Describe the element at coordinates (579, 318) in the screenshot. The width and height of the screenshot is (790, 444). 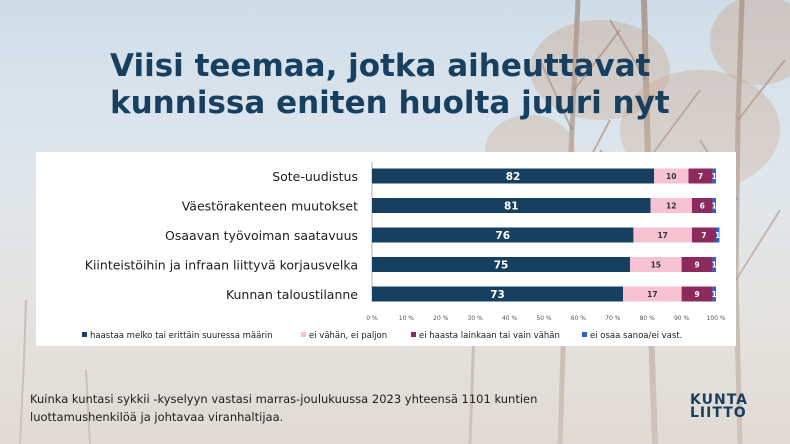
I see `x-tick-label: 60 %` at that location.